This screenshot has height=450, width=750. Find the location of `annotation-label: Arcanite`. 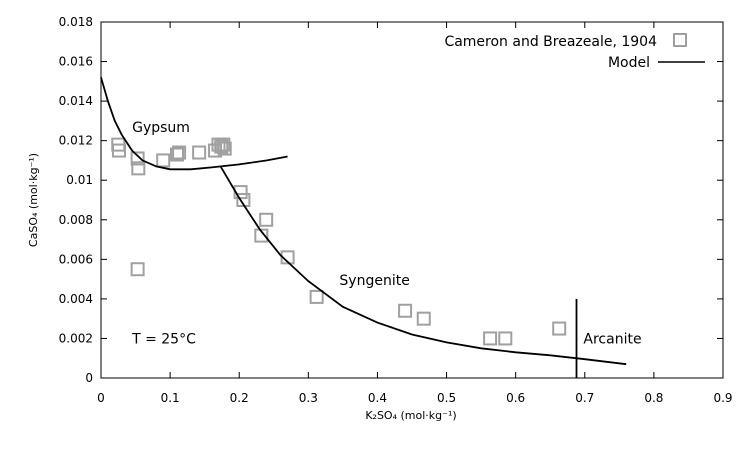

annotation-label: Arcanite is located at coordinates (612, 339).